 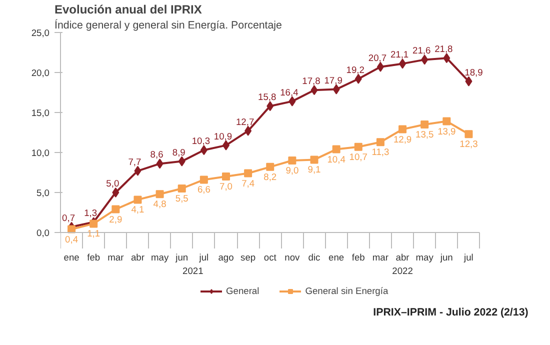 What do you see at coordinates (346, 291) in the screenshot?
I see `legend-label: General sin Energía` at bounding box center [346, 291].